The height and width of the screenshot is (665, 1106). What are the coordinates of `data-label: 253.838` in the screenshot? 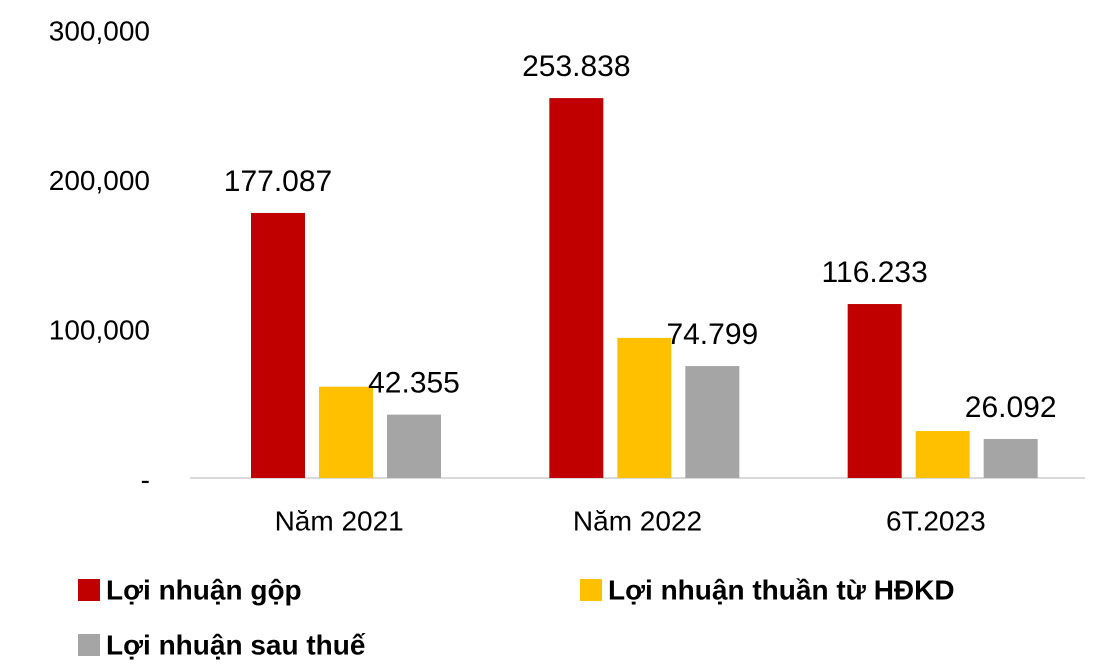 It's located at (576, 66).